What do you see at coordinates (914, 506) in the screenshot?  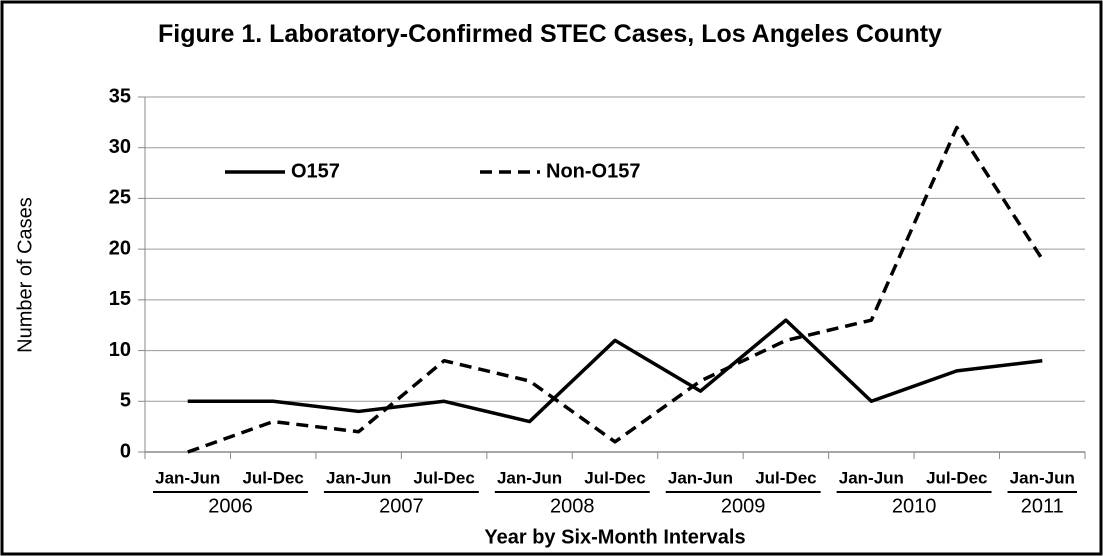 I see `year-label: 2010` at bounding box center [914, 506].